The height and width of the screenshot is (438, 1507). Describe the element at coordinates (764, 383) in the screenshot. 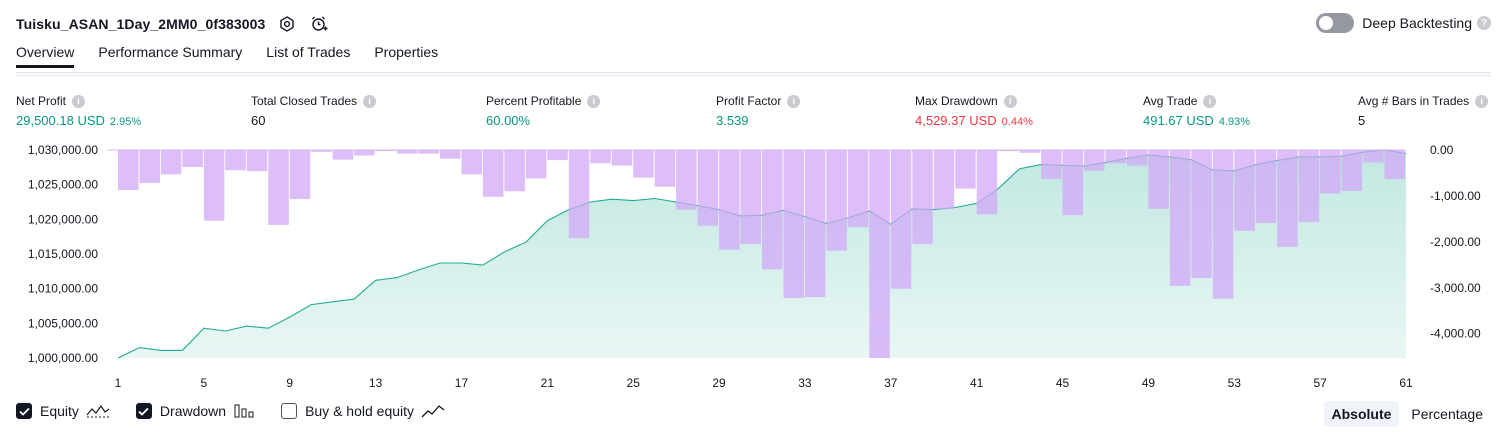

I see `x-axis: 1 5 9 13 17 21 25 29 33 37 41 45 49 53 57 61` at that location.